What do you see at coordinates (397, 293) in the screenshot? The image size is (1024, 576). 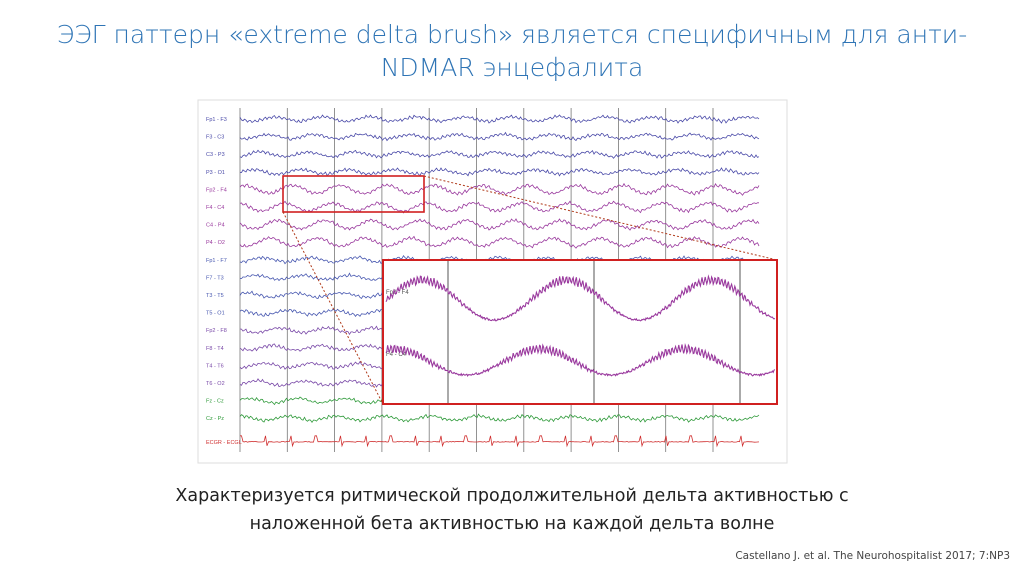 I see `inset-channel-label: Fp2 - F4` at bounding box center [397, 293].